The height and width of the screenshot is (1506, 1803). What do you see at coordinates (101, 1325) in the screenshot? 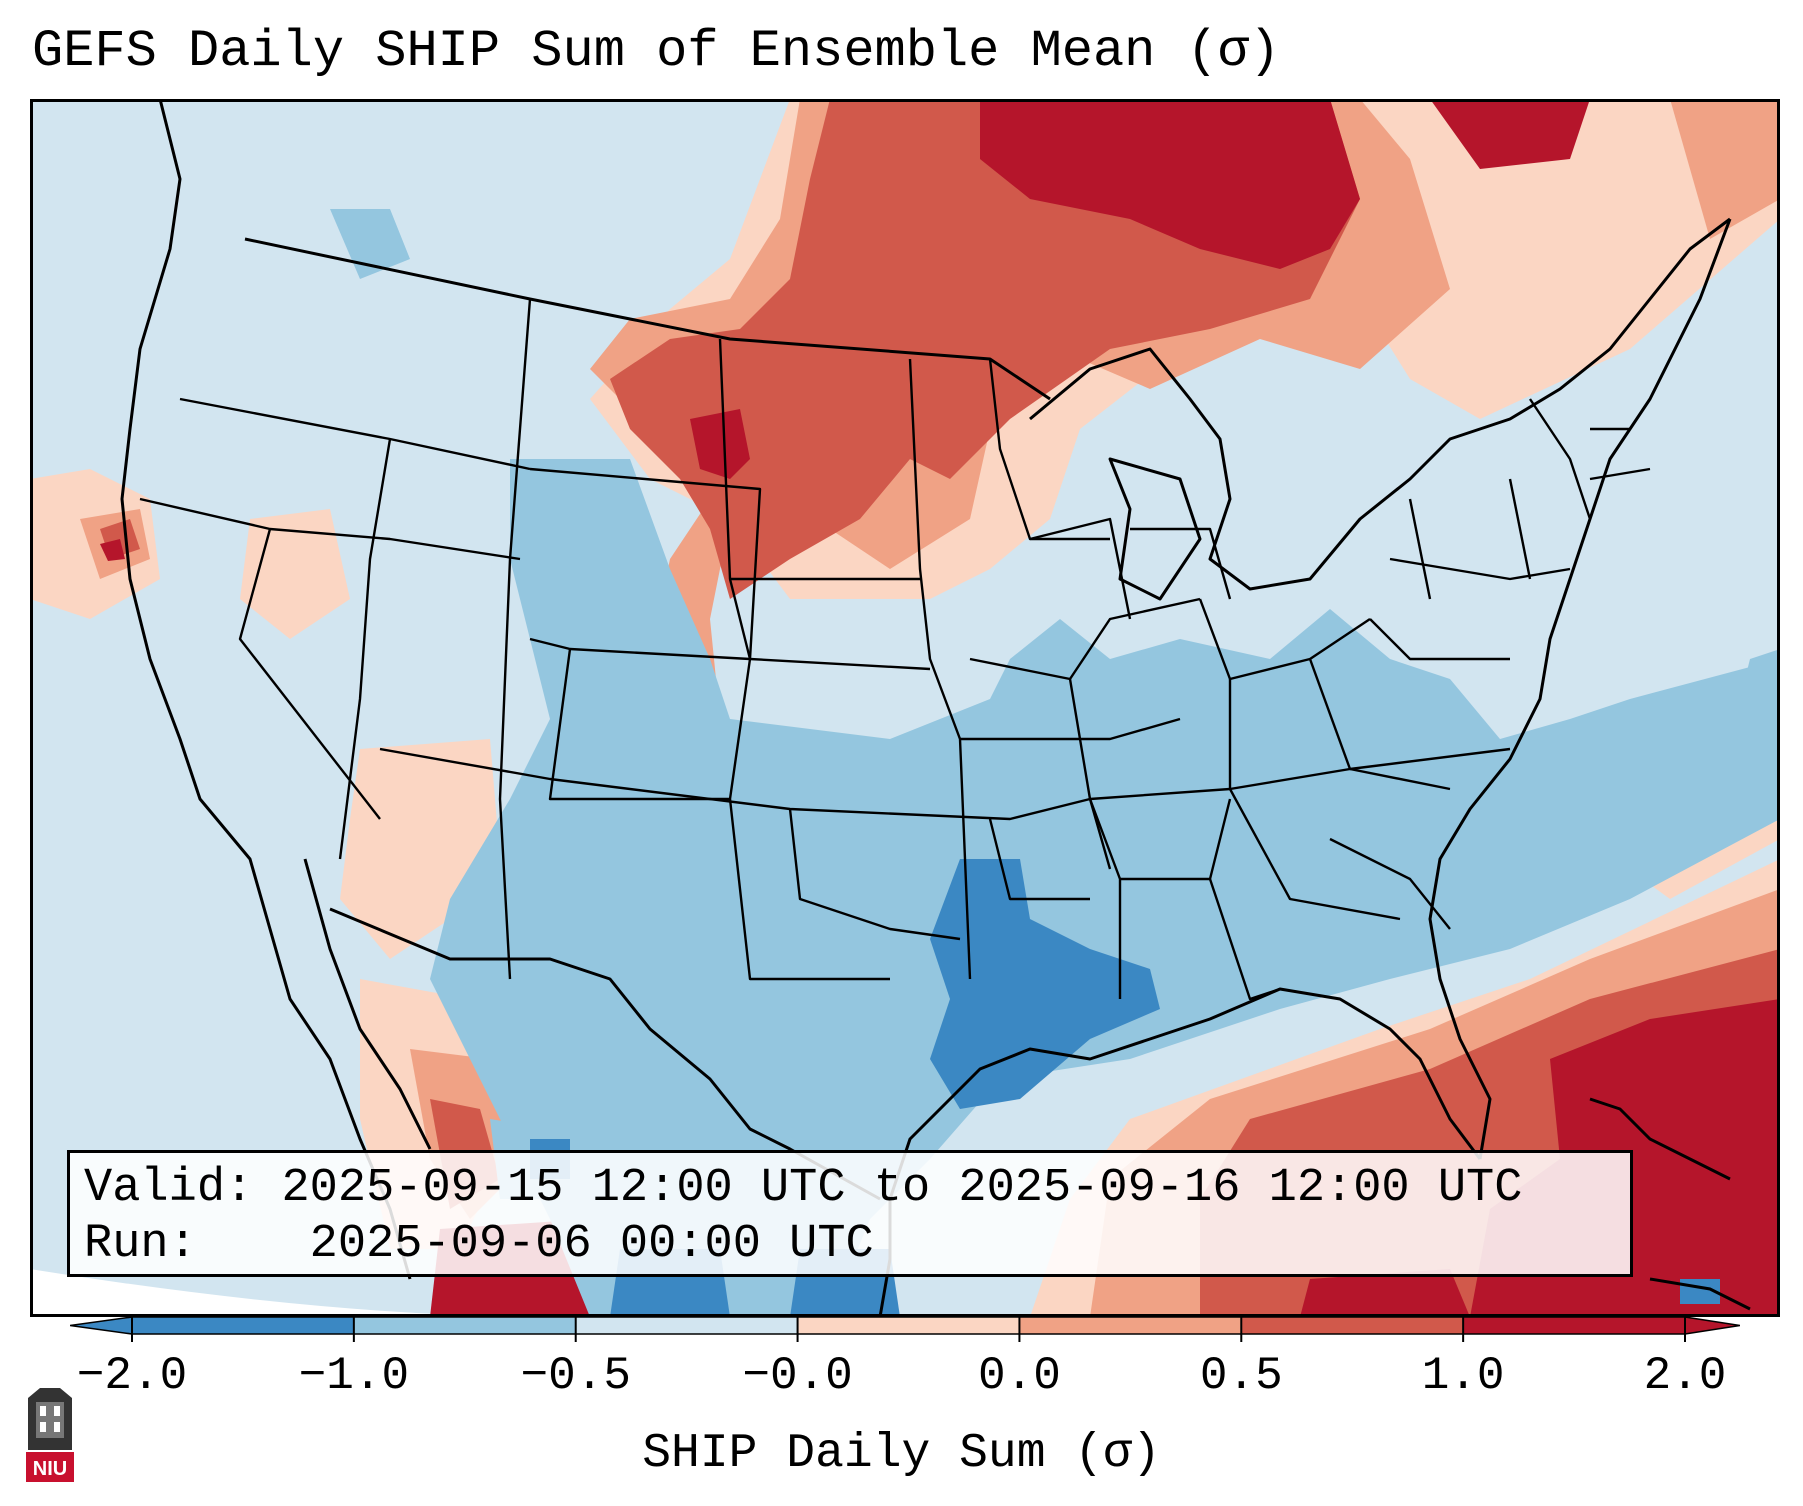
I see `colorbar-extend-low` at bounding box center [101, 1325].